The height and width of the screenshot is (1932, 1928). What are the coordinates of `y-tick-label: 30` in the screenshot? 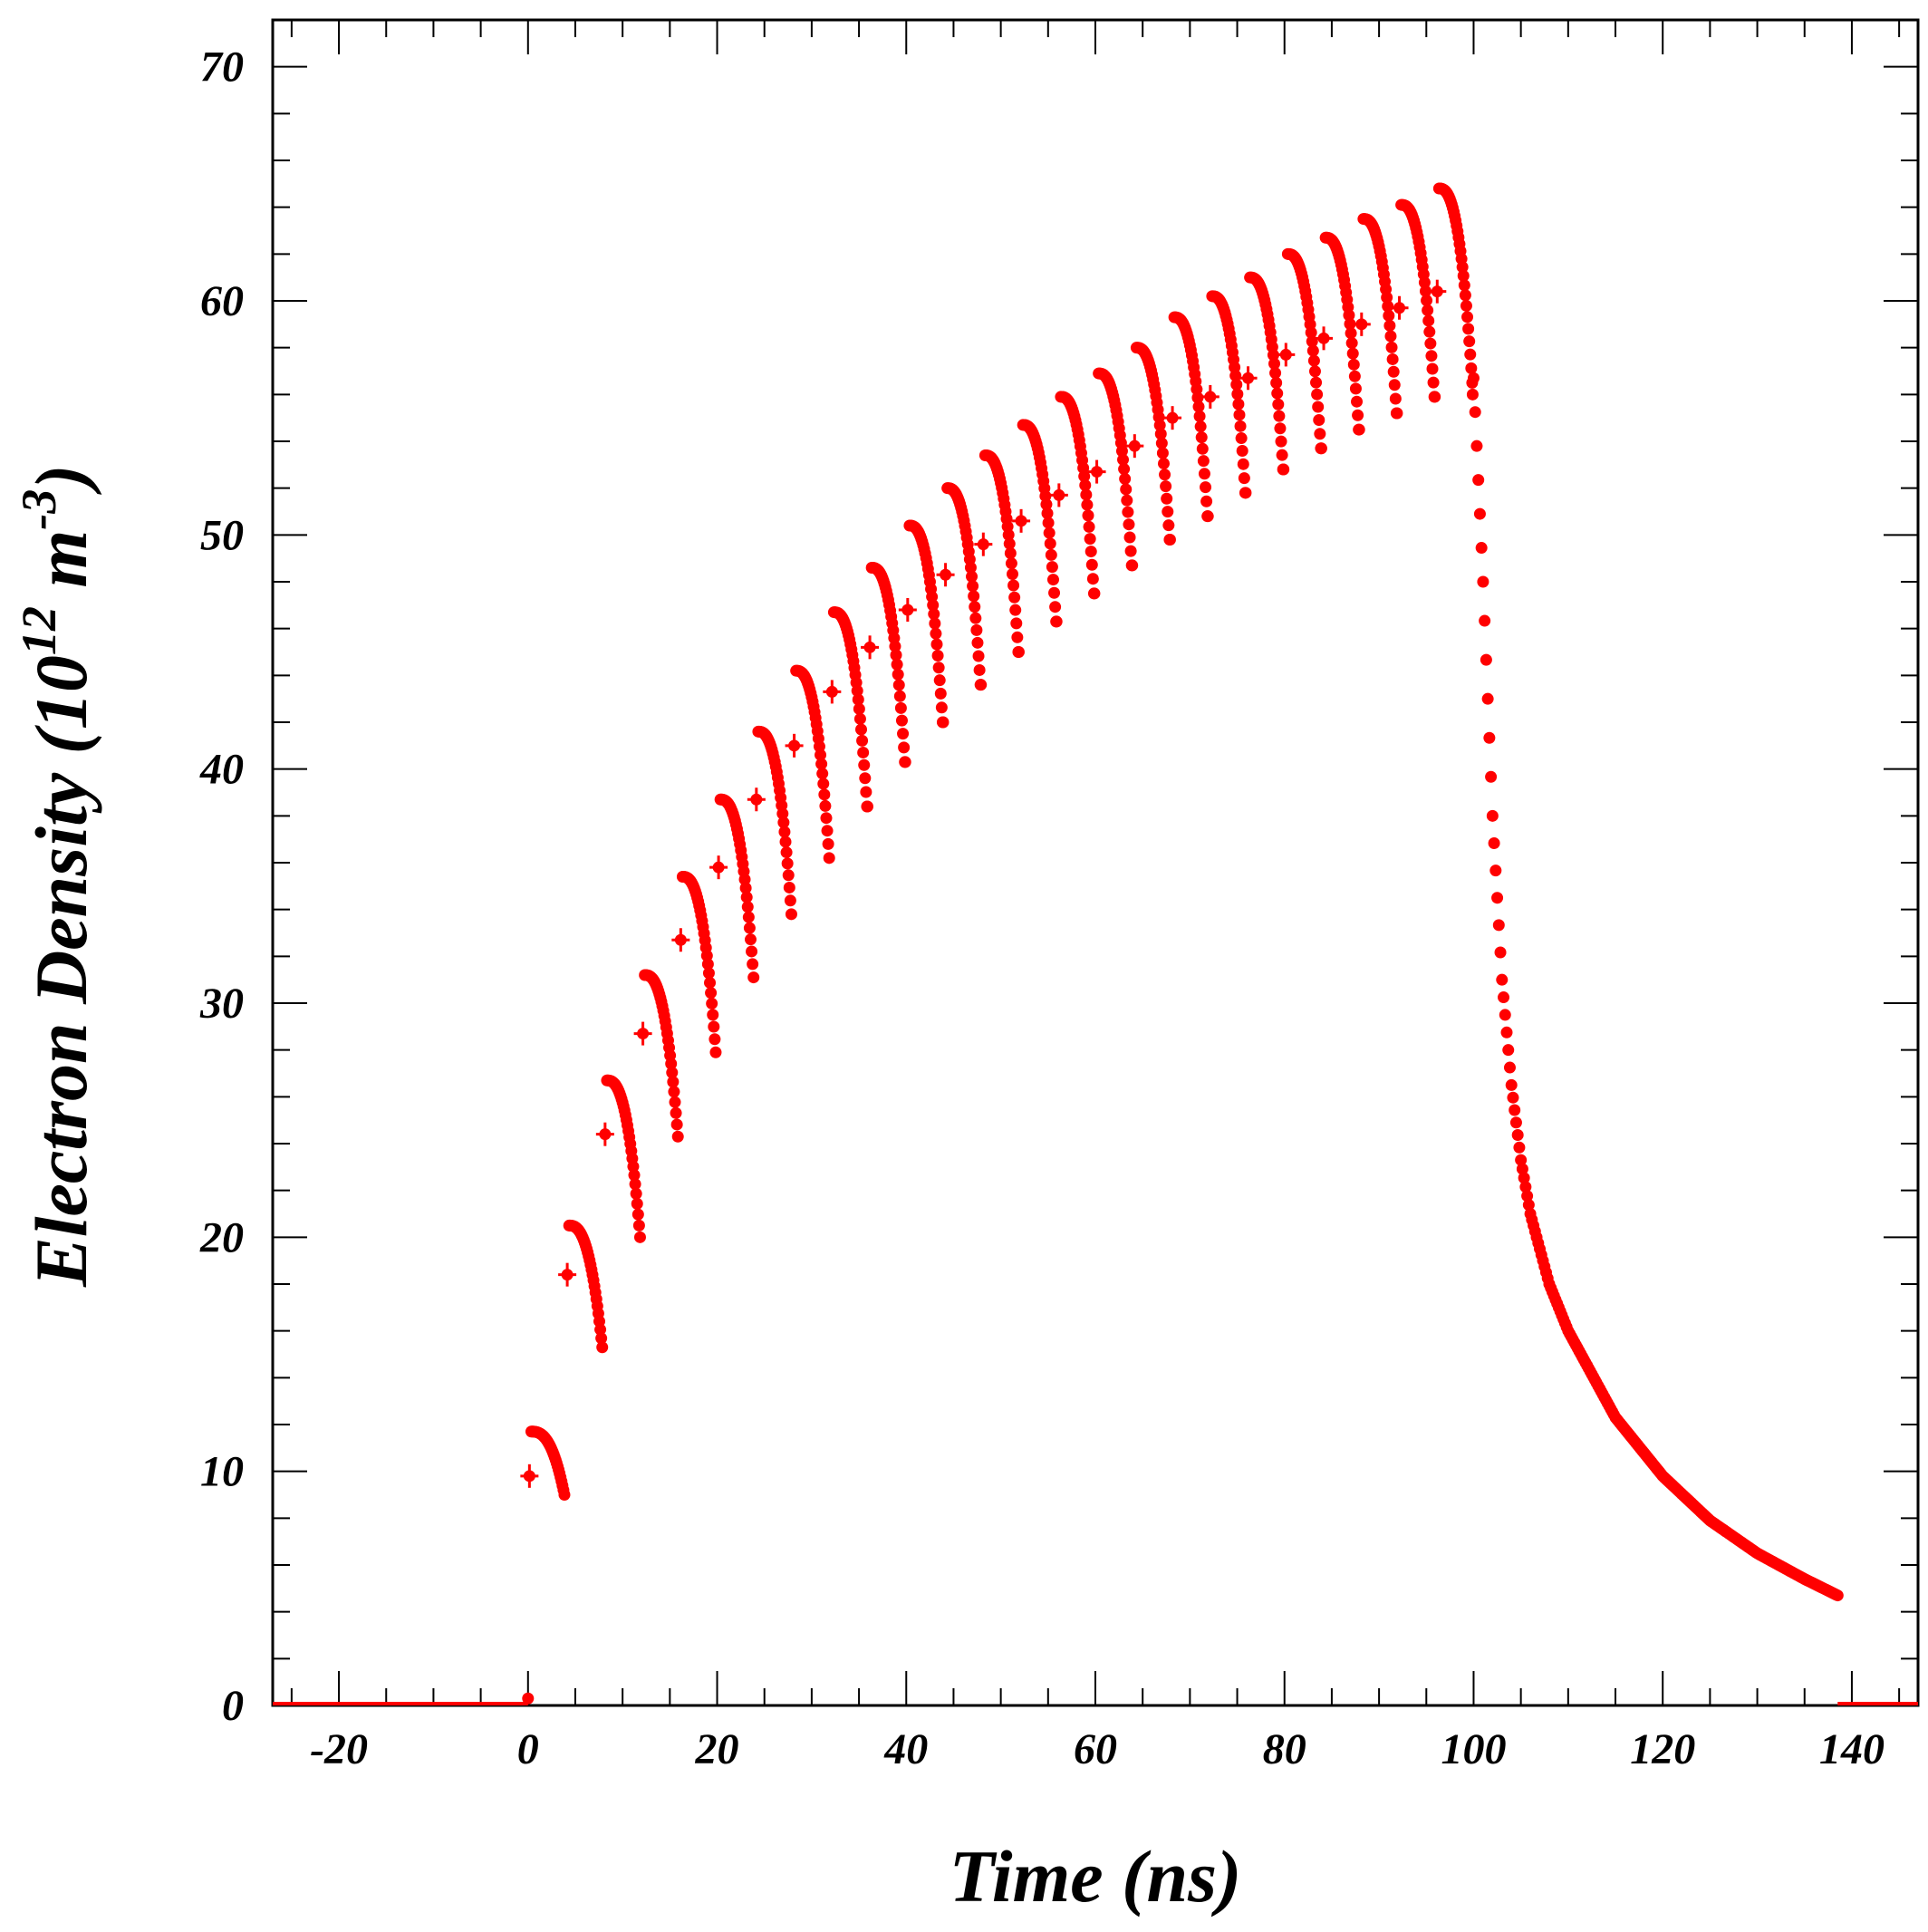 It's located at (221, 1004).